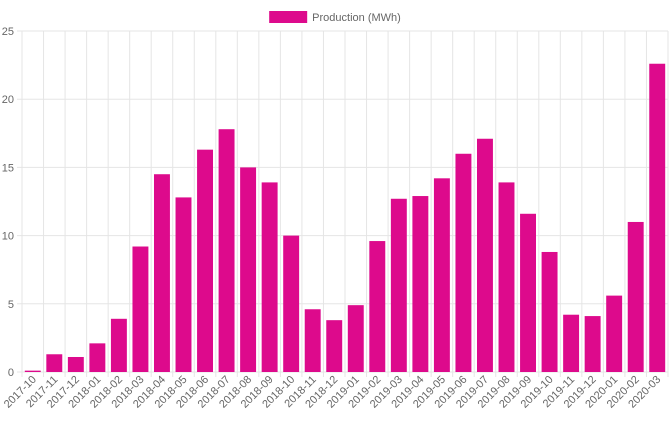 The image size is (670, 435). I want to click on y-tick-label: 25, so click(8, 32).